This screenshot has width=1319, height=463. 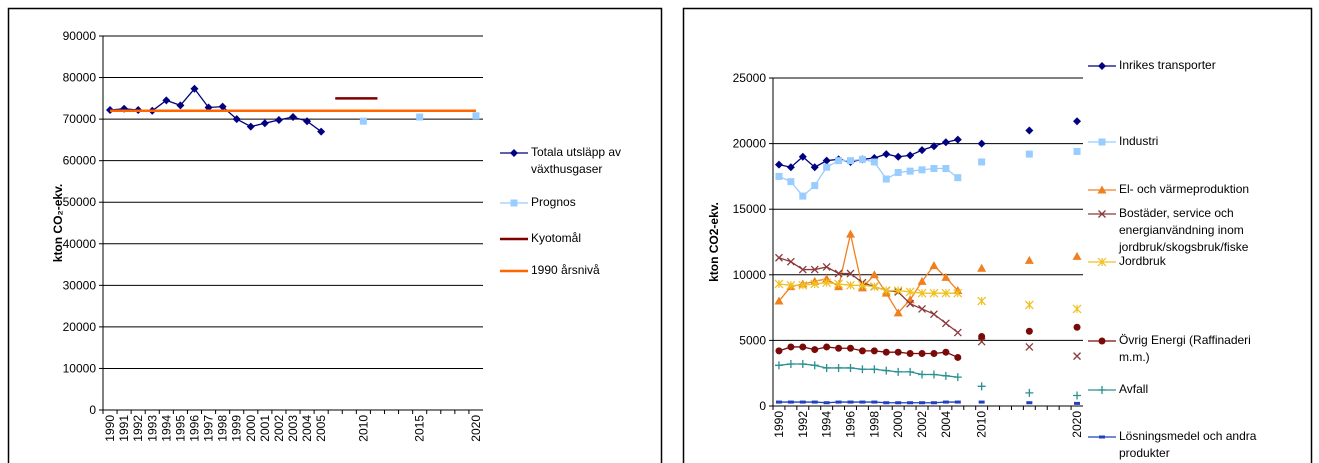 What do you see at coordinates (194, 428) in the screenshot?
I see `x-tick-label: 1996` at bounding box center [194, 428].